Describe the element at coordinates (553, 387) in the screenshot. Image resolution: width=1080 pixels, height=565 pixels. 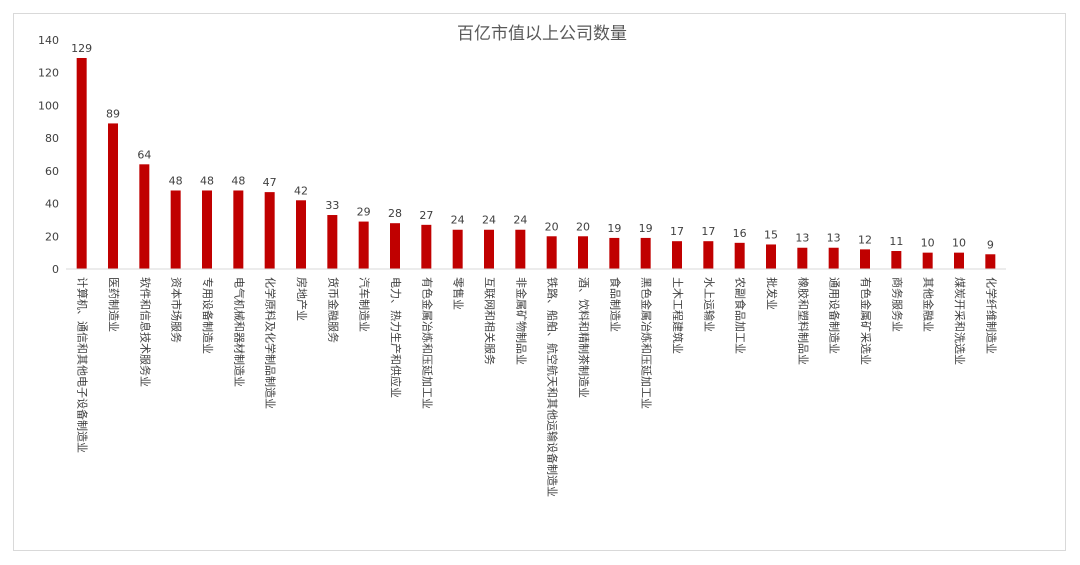
I see `x-tick-label: 铁路、船舶、航空航天和其他运输设备制造业` at that location.